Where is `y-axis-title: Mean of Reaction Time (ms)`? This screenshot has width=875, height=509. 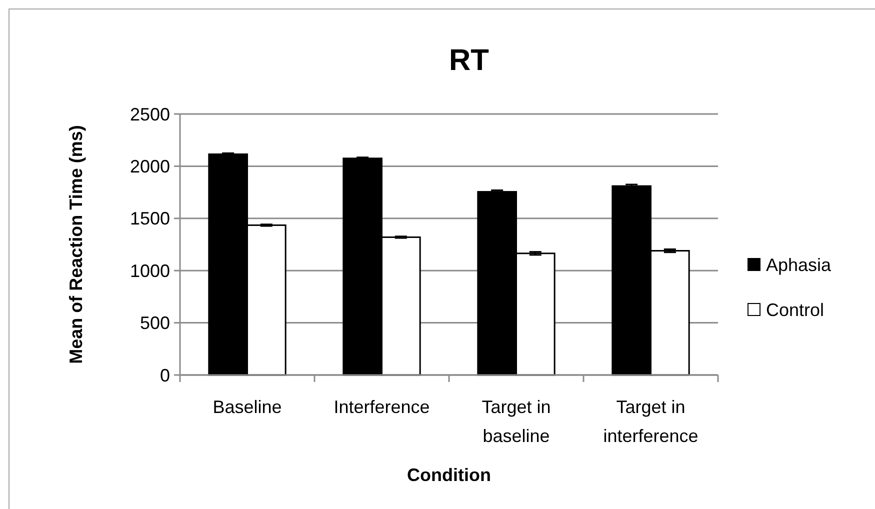
y-axis-title: Mean of Reaction Time (ms) is located at coordinates (76, 244).